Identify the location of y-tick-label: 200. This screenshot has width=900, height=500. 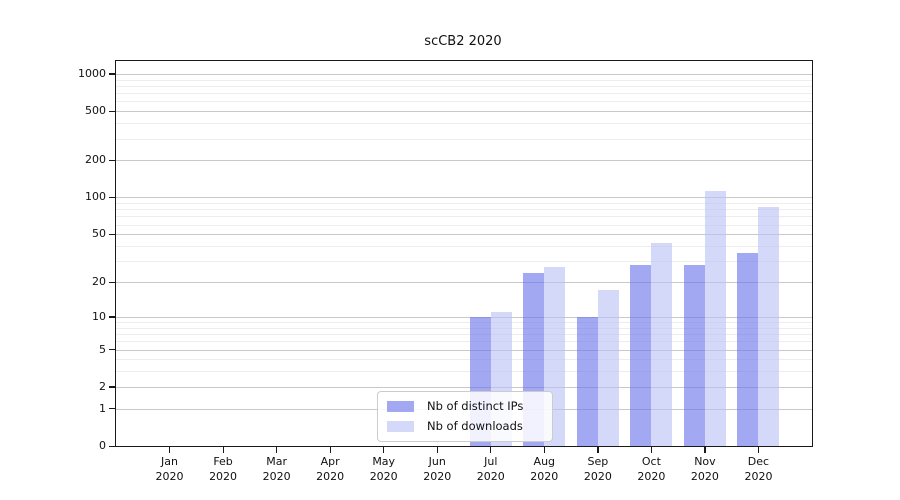
(95, 160).